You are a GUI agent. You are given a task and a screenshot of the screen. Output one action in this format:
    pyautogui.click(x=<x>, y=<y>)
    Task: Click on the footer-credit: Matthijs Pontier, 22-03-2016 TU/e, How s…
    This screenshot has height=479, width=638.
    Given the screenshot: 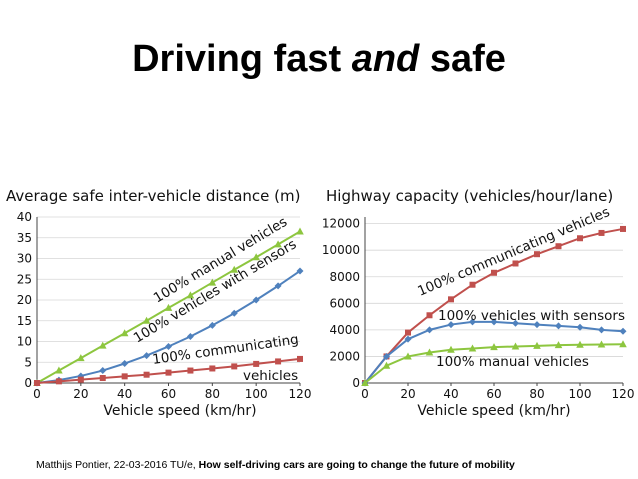 What is the action you would take?
    pyautogui.click(x=275, y=465)
    